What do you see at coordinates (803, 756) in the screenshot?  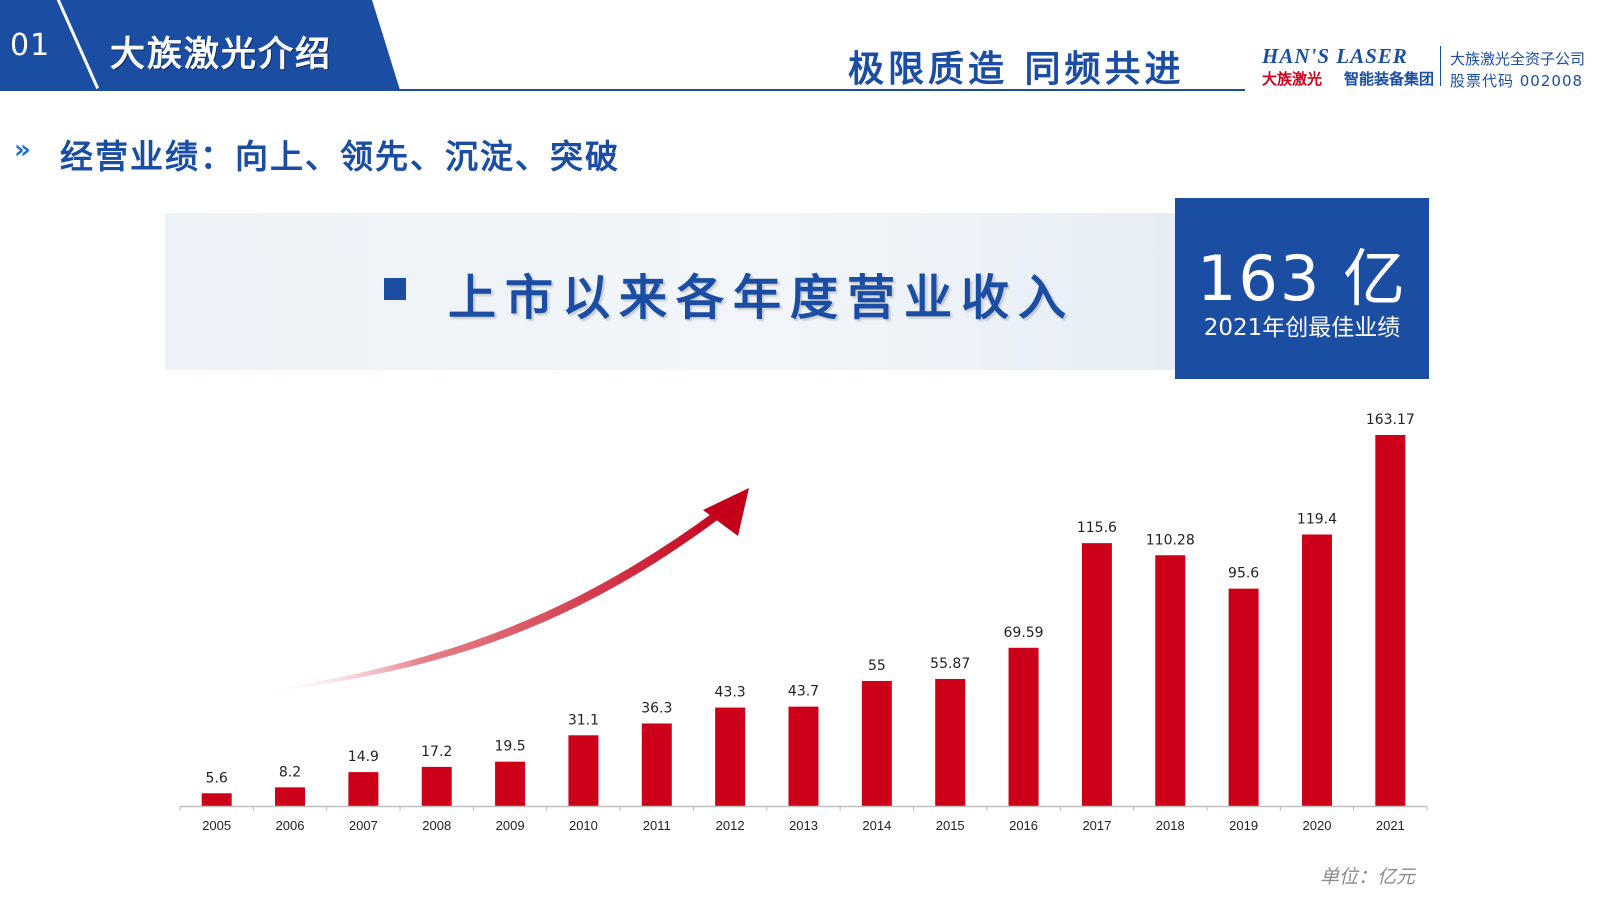 I see `bar-2013` at bounding box center [803, 756].